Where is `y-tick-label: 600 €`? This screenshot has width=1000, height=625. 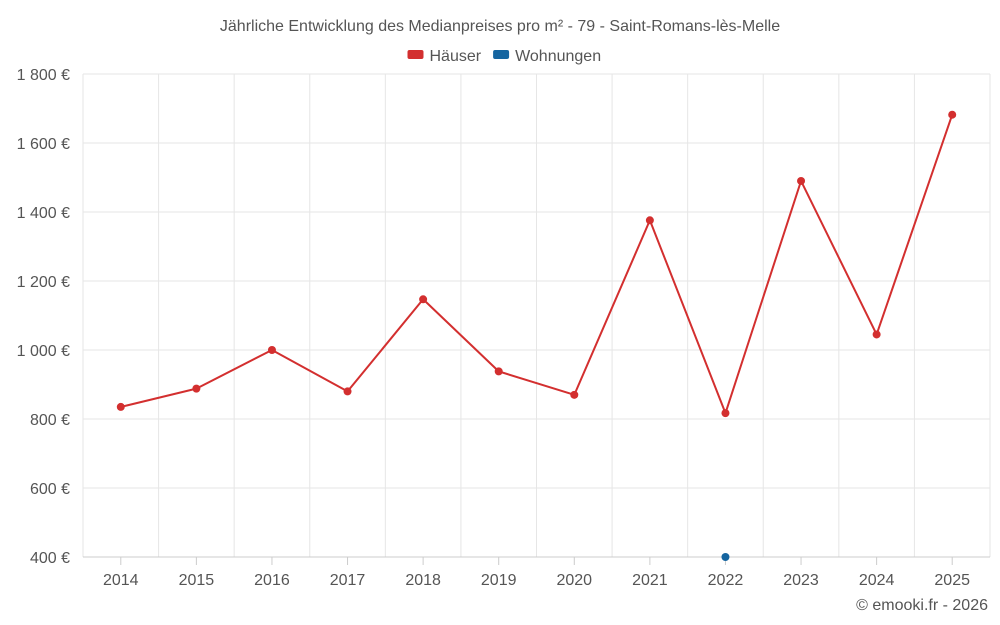 y-tick-label: 600 € is located at coordinates (50, 489).